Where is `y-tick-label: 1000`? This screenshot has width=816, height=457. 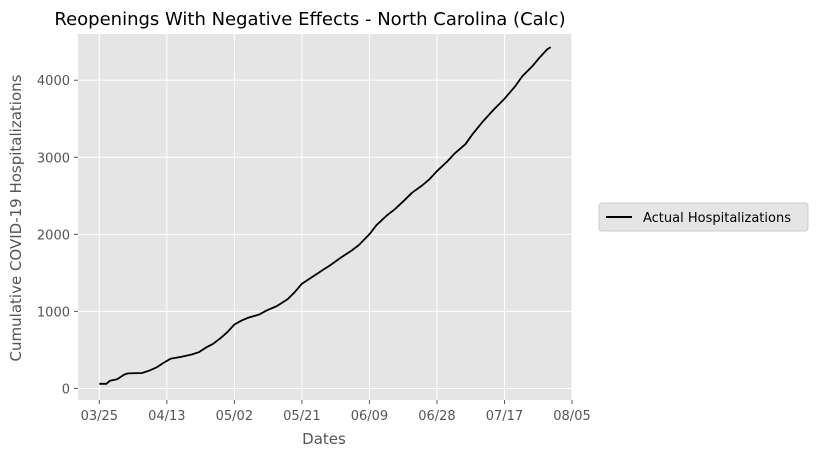 y-tick-label: 1000 is located at coordinates (53, 312).